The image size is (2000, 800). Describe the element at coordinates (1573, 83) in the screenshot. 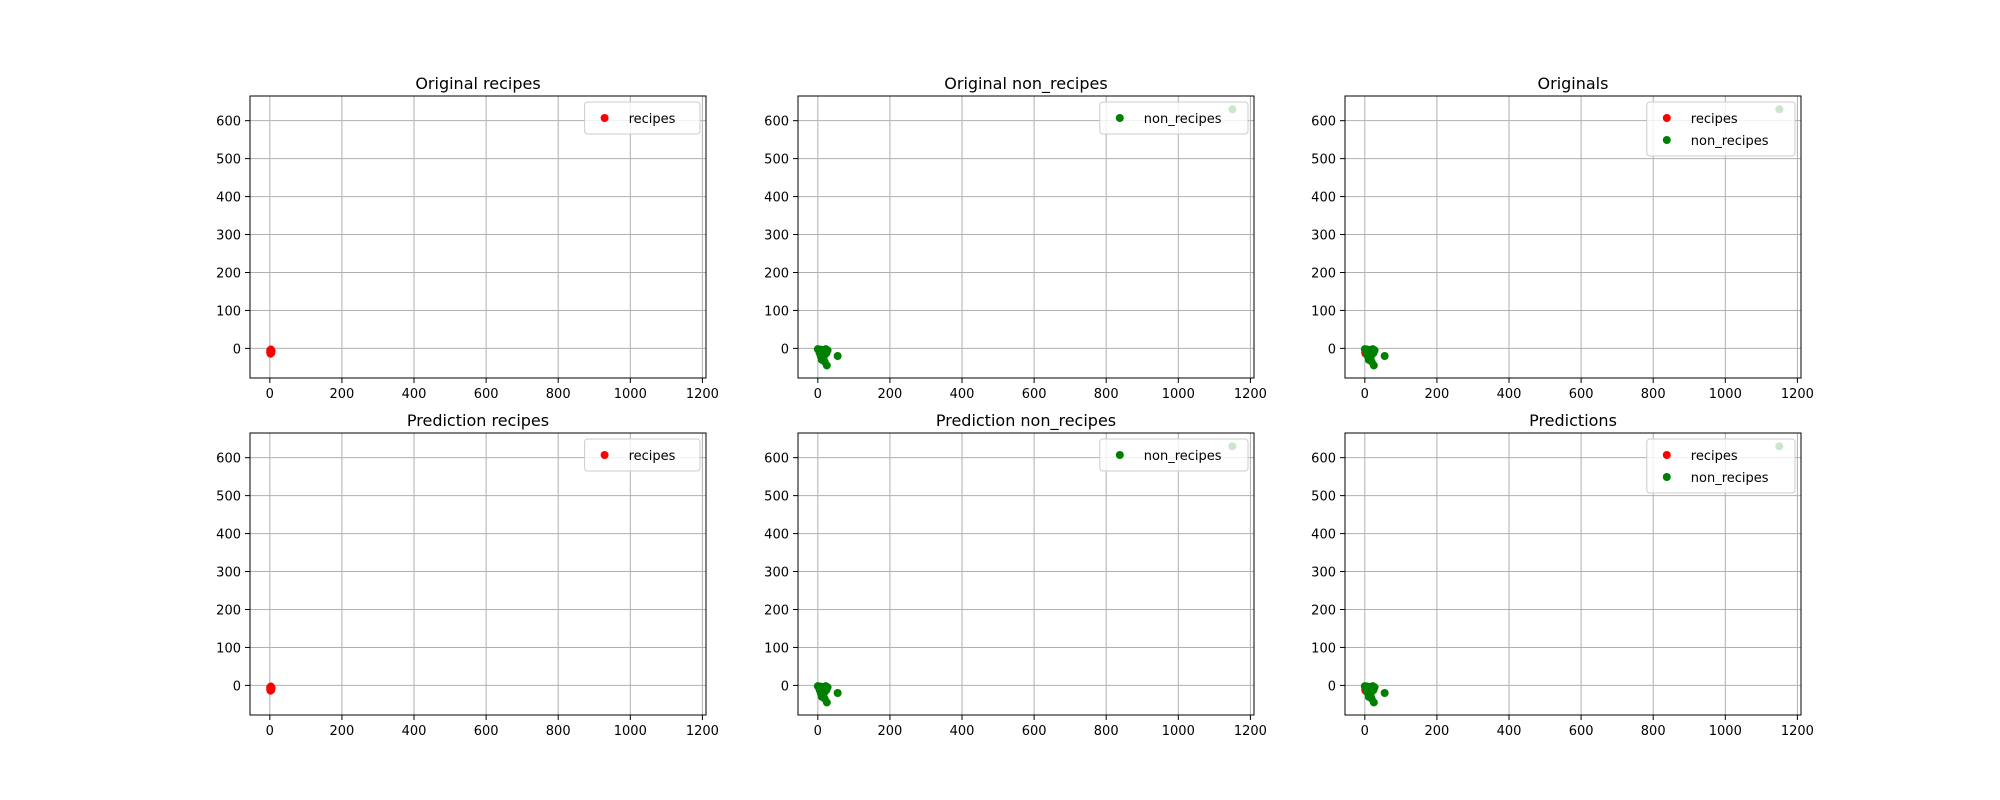

I see `chart-title: Originals` at that location.